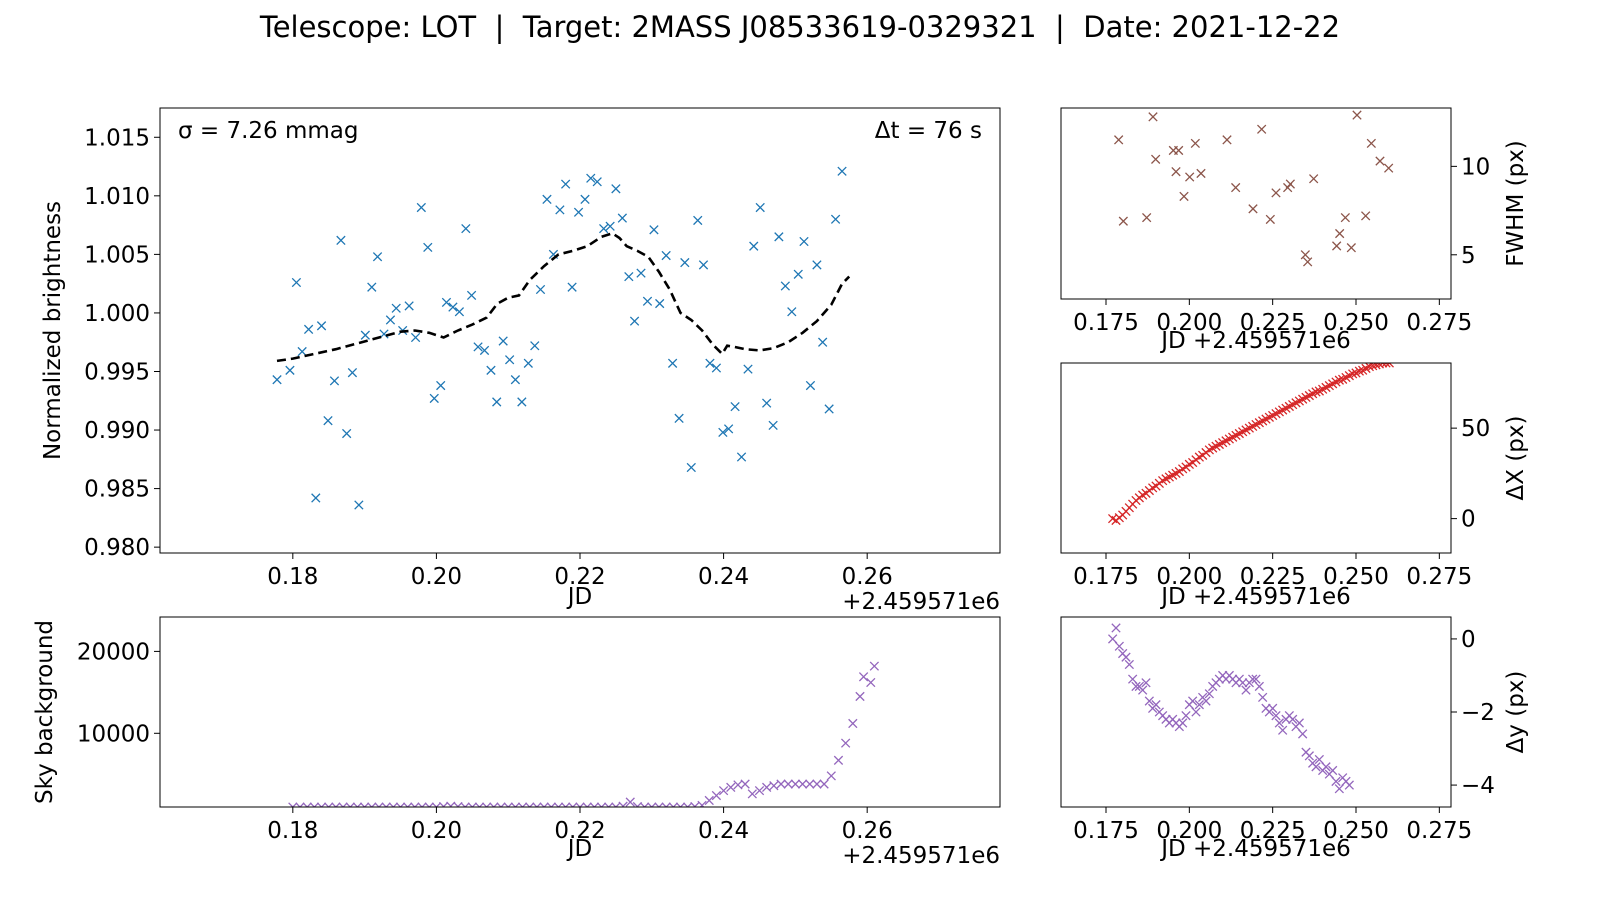  Describe the element at coordinates (117, 314) in the screenshot. I see `y-tick-label: 1.000` at that location.